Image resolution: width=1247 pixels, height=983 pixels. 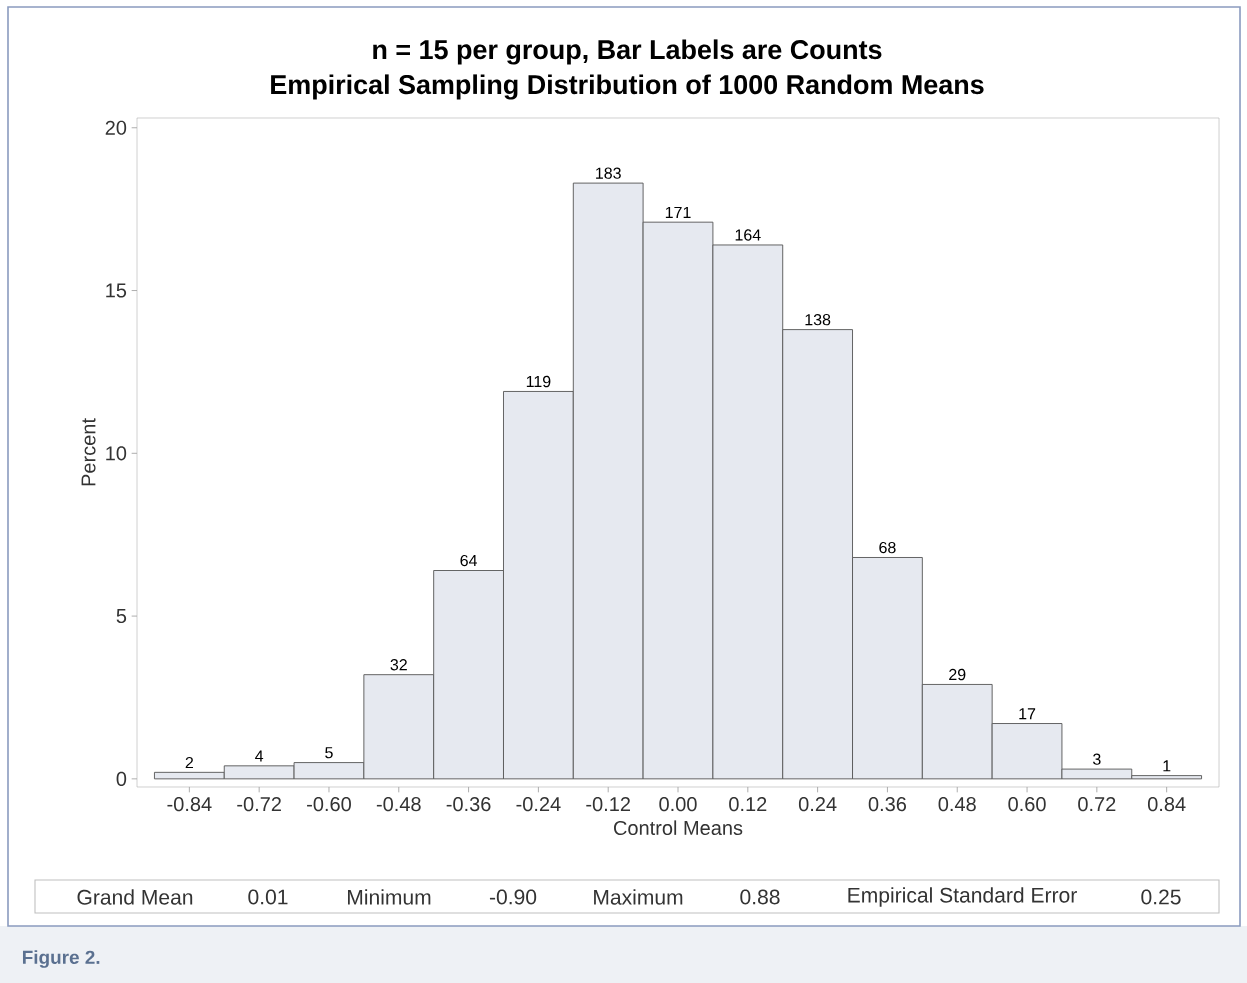 What do you see at coordinates (627, 52) in the screenshot?
I see `chart-title: n = 15 per group, Bar Labels are Counts` at bounding box center [627, 52].